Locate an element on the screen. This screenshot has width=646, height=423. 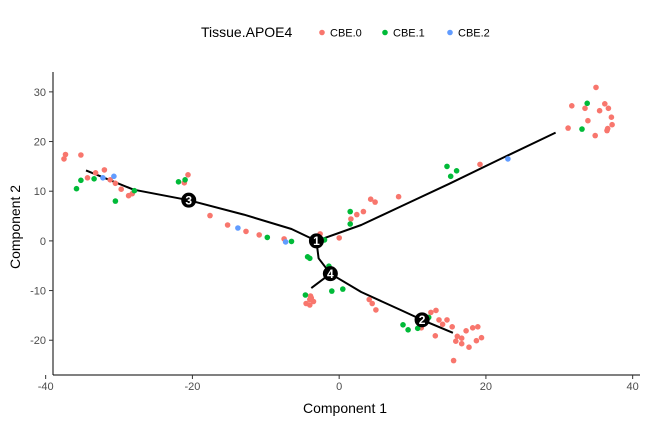
legend-title: Tissue.APOE4 is located at coordinates (247, 32).